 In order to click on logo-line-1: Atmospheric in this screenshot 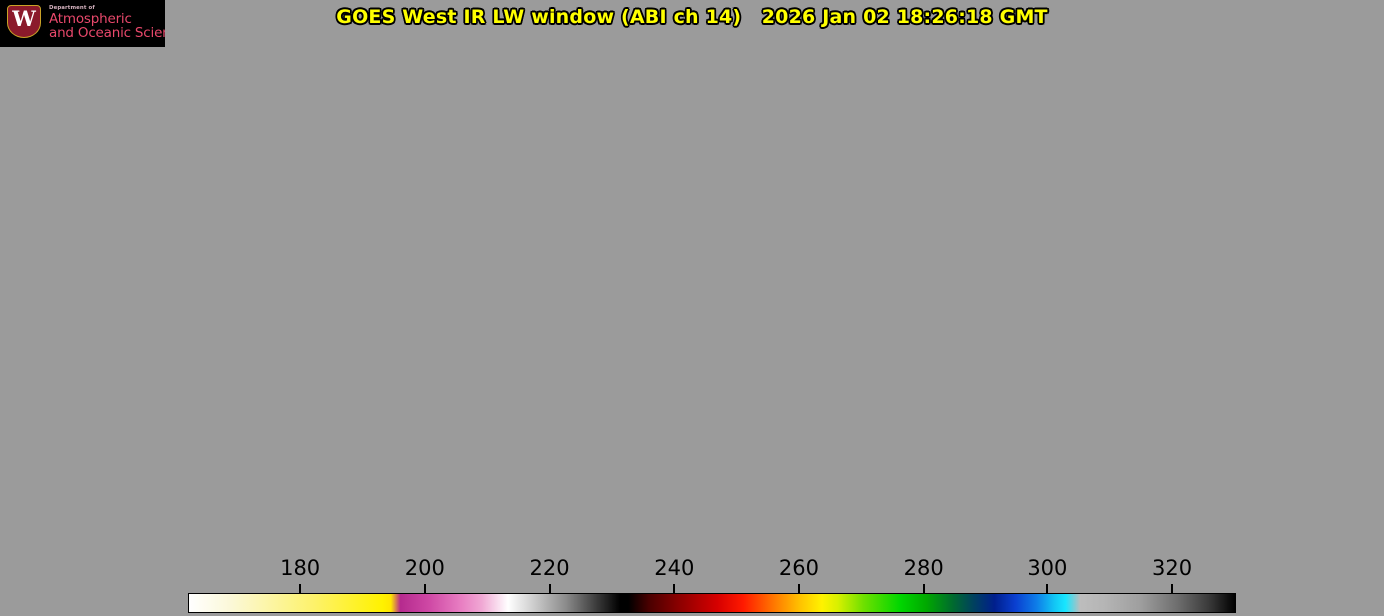, I will do `click(90, 19)`.